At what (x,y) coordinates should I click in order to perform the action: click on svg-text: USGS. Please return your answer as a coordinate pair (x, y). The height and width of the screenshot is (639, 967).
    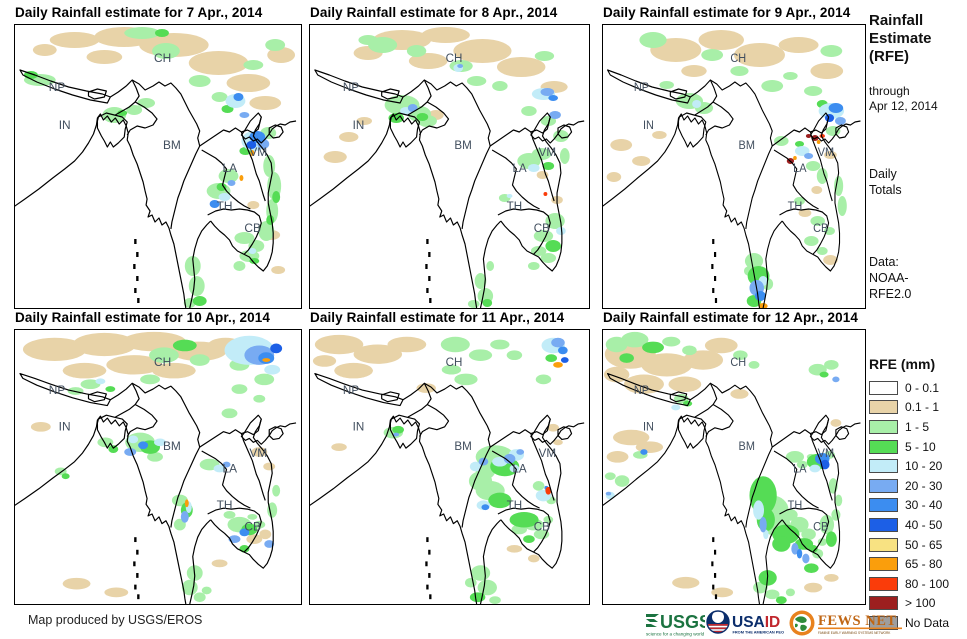
    Looking at the image, I should click on (682, 622).